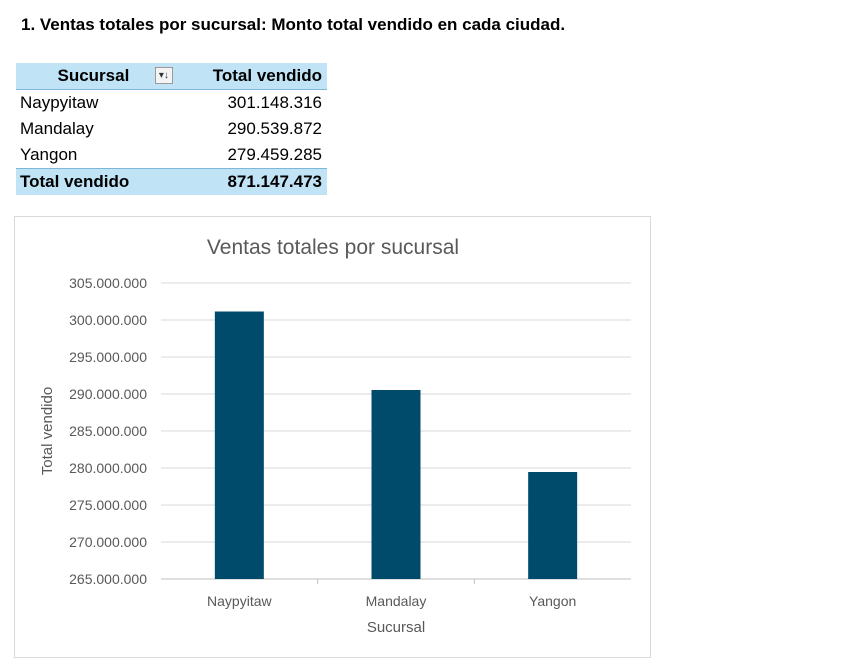 This screenshot has width=847, height=668. I want to click on table-row: Mandalay 290.539.872, so click(171, 129).